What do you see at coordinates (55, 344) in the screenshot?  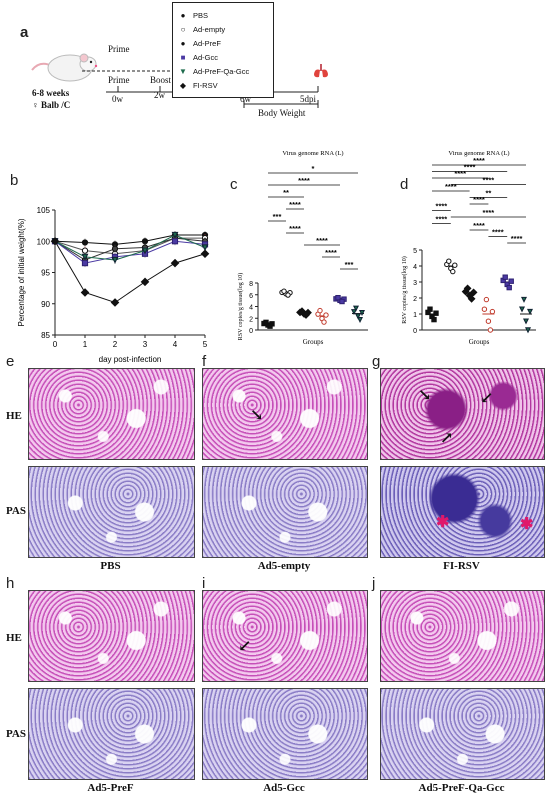 I see `x-tick-label: 0` at bounding box center [55, 344].